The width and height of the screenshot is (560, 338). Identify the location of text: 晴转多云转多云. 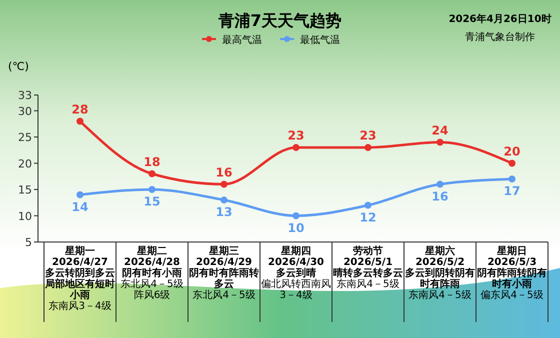
(368, 273).